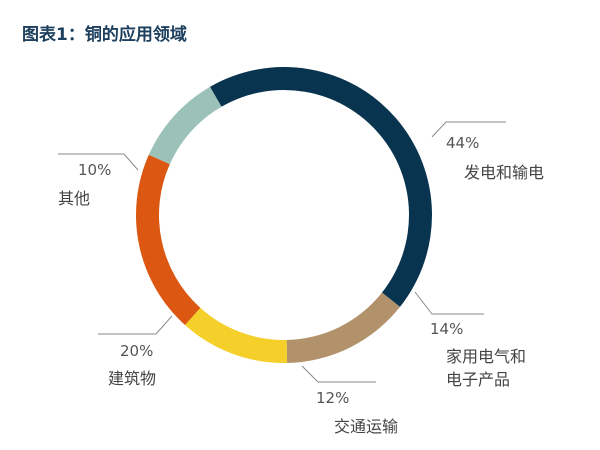  I want to click on slice-value-label-3: 12%, so click(332, 398).